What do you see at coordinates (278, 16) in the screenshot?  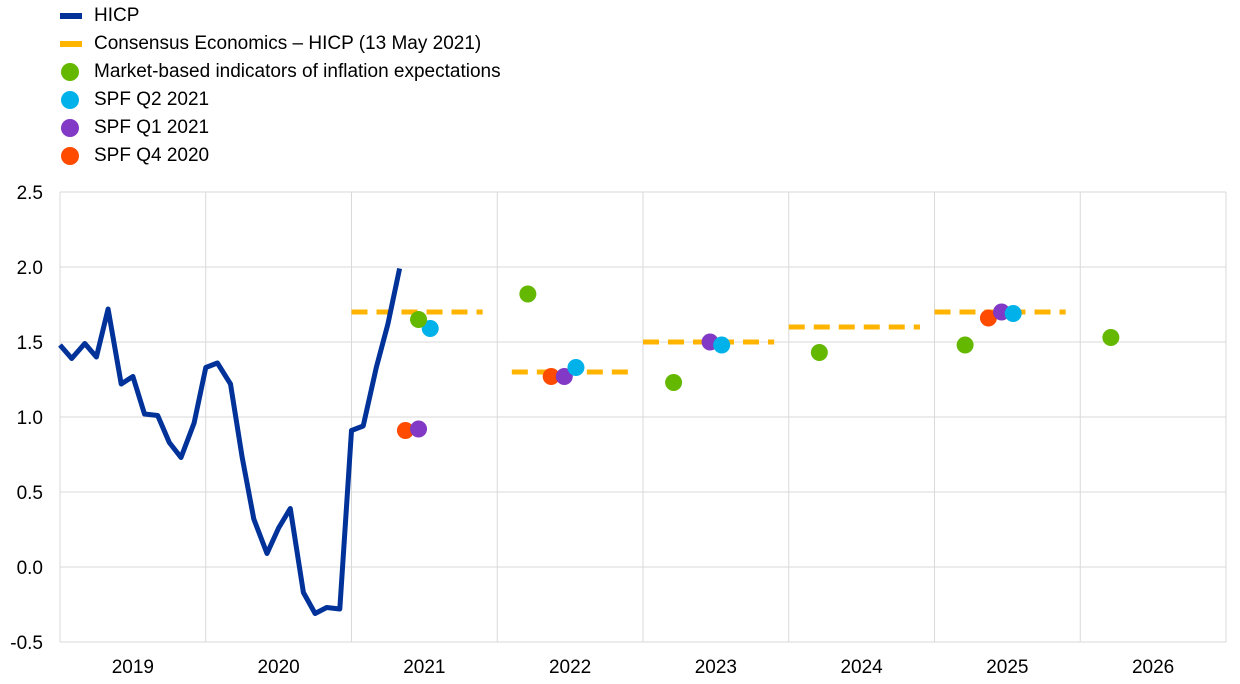 I see `legend-item: HICP` at bounding box center [278, 16].